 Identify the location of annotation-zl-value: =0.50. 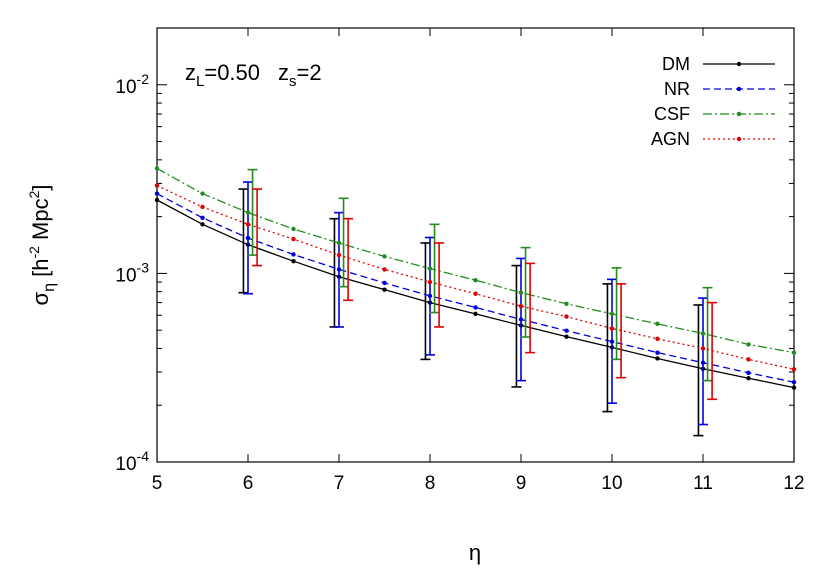
(232, 72).